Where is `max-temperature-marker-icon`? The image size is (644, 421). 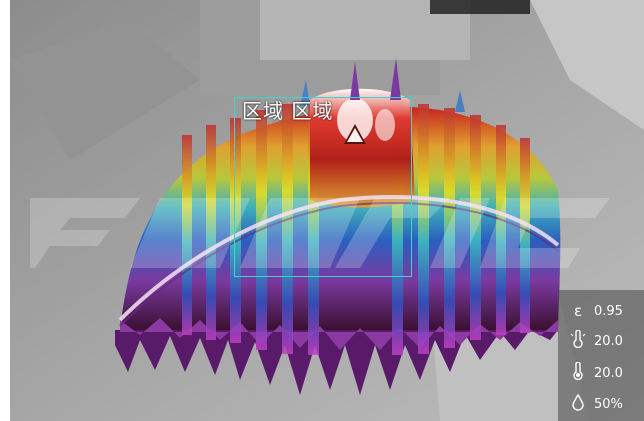 max-temperature-marker-icon is located at coordinates (355, 134).